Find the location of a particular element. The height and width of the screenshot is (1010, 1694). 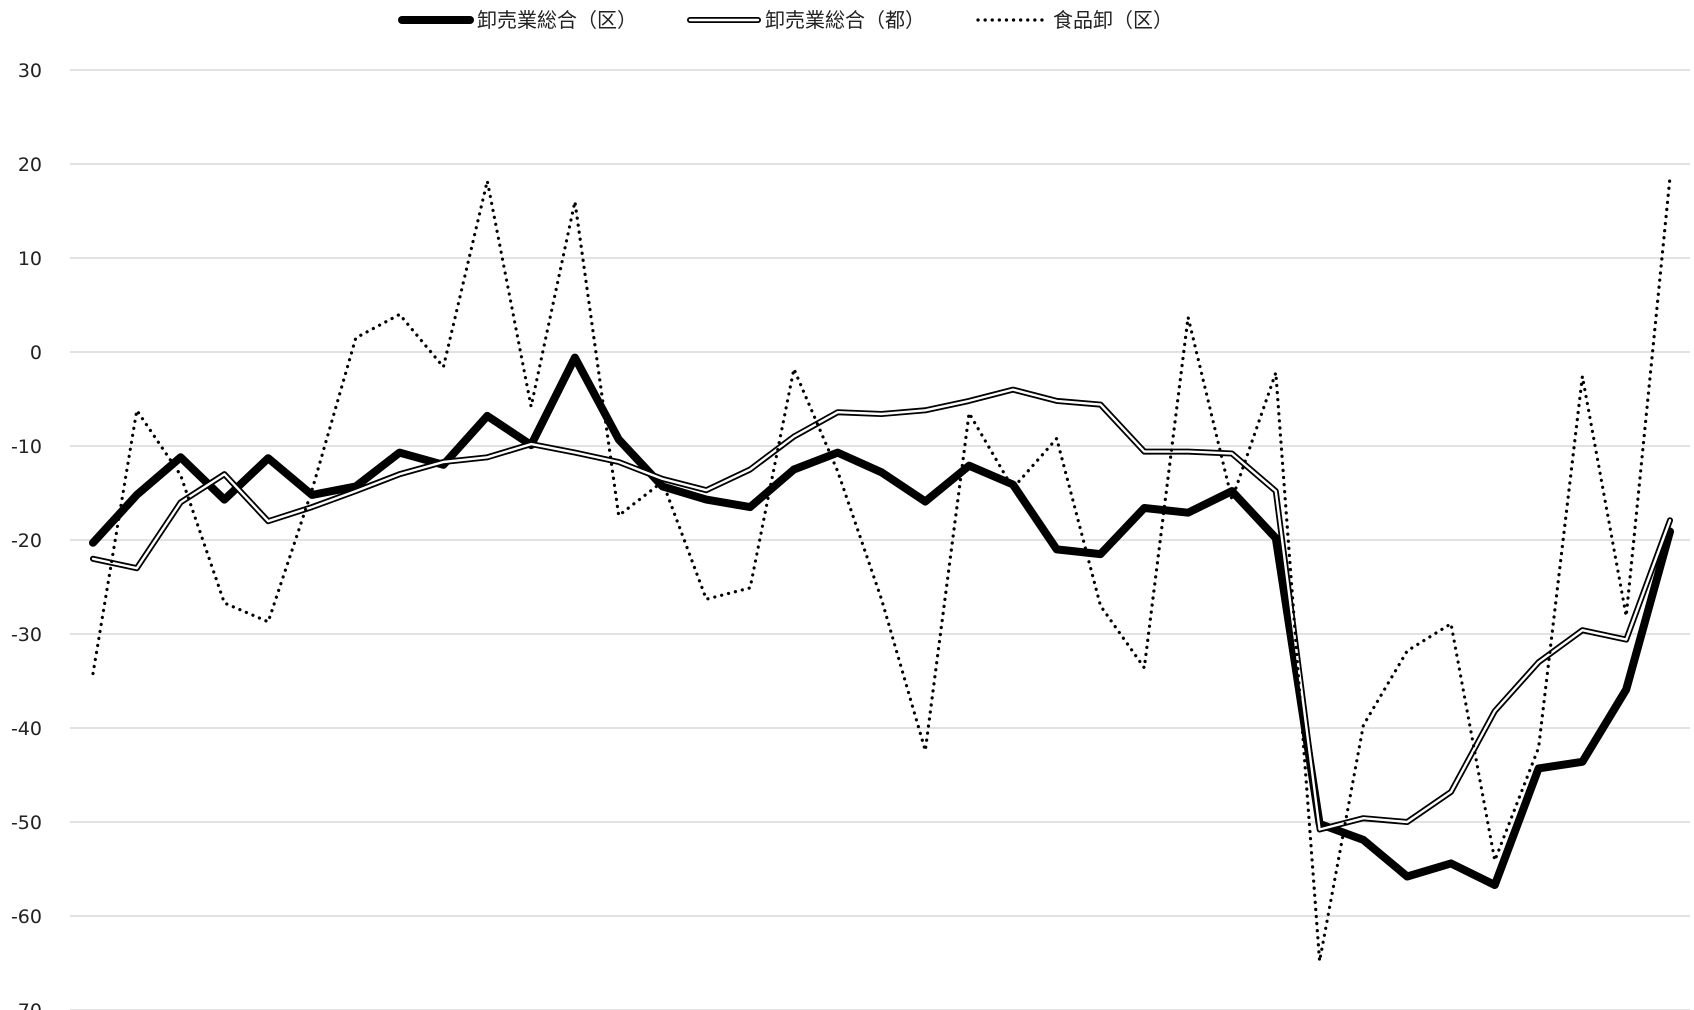

y-tick-label: -40 is located at coordinates (26, 729).